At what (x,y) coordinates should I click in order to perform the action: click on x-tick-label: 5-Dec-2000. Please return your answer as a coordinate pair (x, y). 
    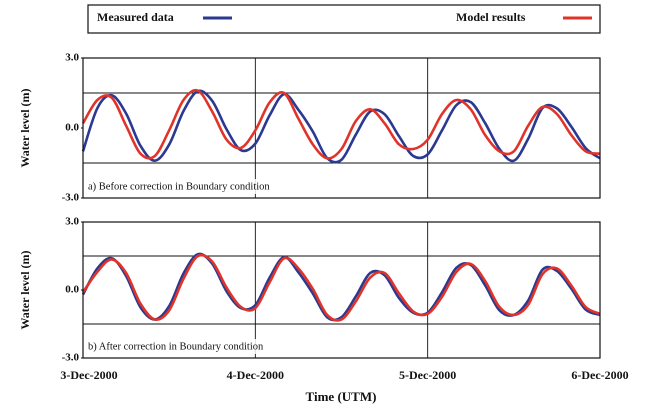
    Looking at the image, I should click on (427, 375).